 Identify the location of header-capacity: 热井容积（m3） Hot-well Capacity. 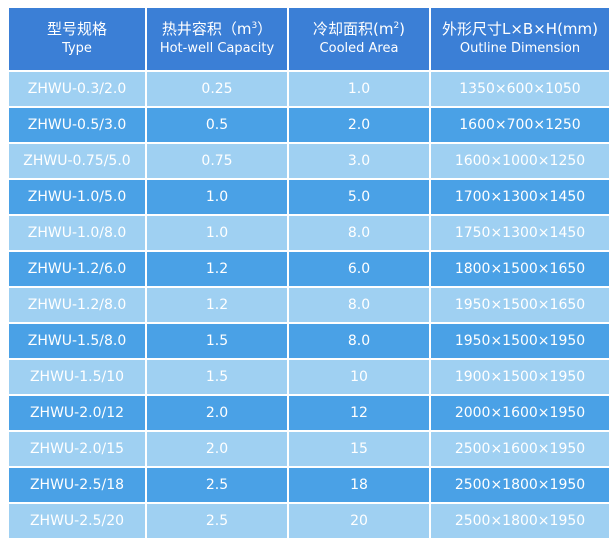
(217, 39).